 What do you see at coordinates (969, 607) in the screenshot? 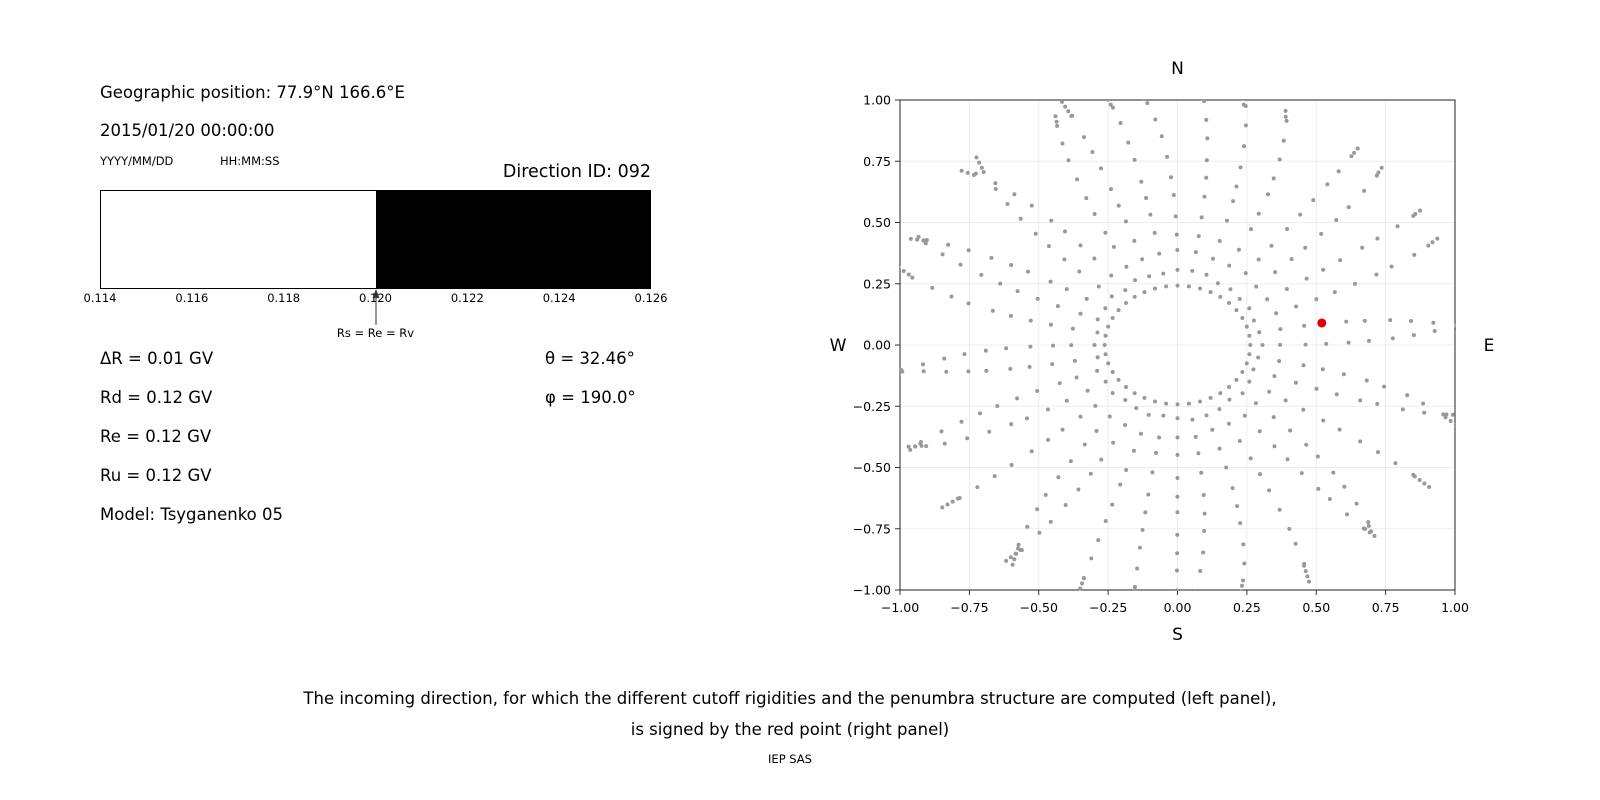
I see `x-tick-label: −0.75` at bounding box center [969, 607].